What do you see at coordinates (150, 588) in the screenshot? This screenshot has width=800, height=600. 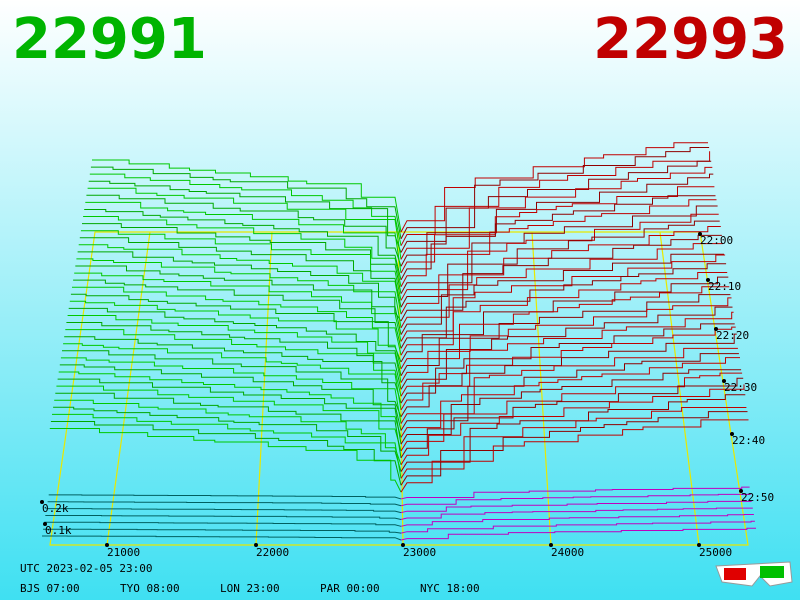 I see `zone-time: TYO 08:00` at bounding box center [150, 588].